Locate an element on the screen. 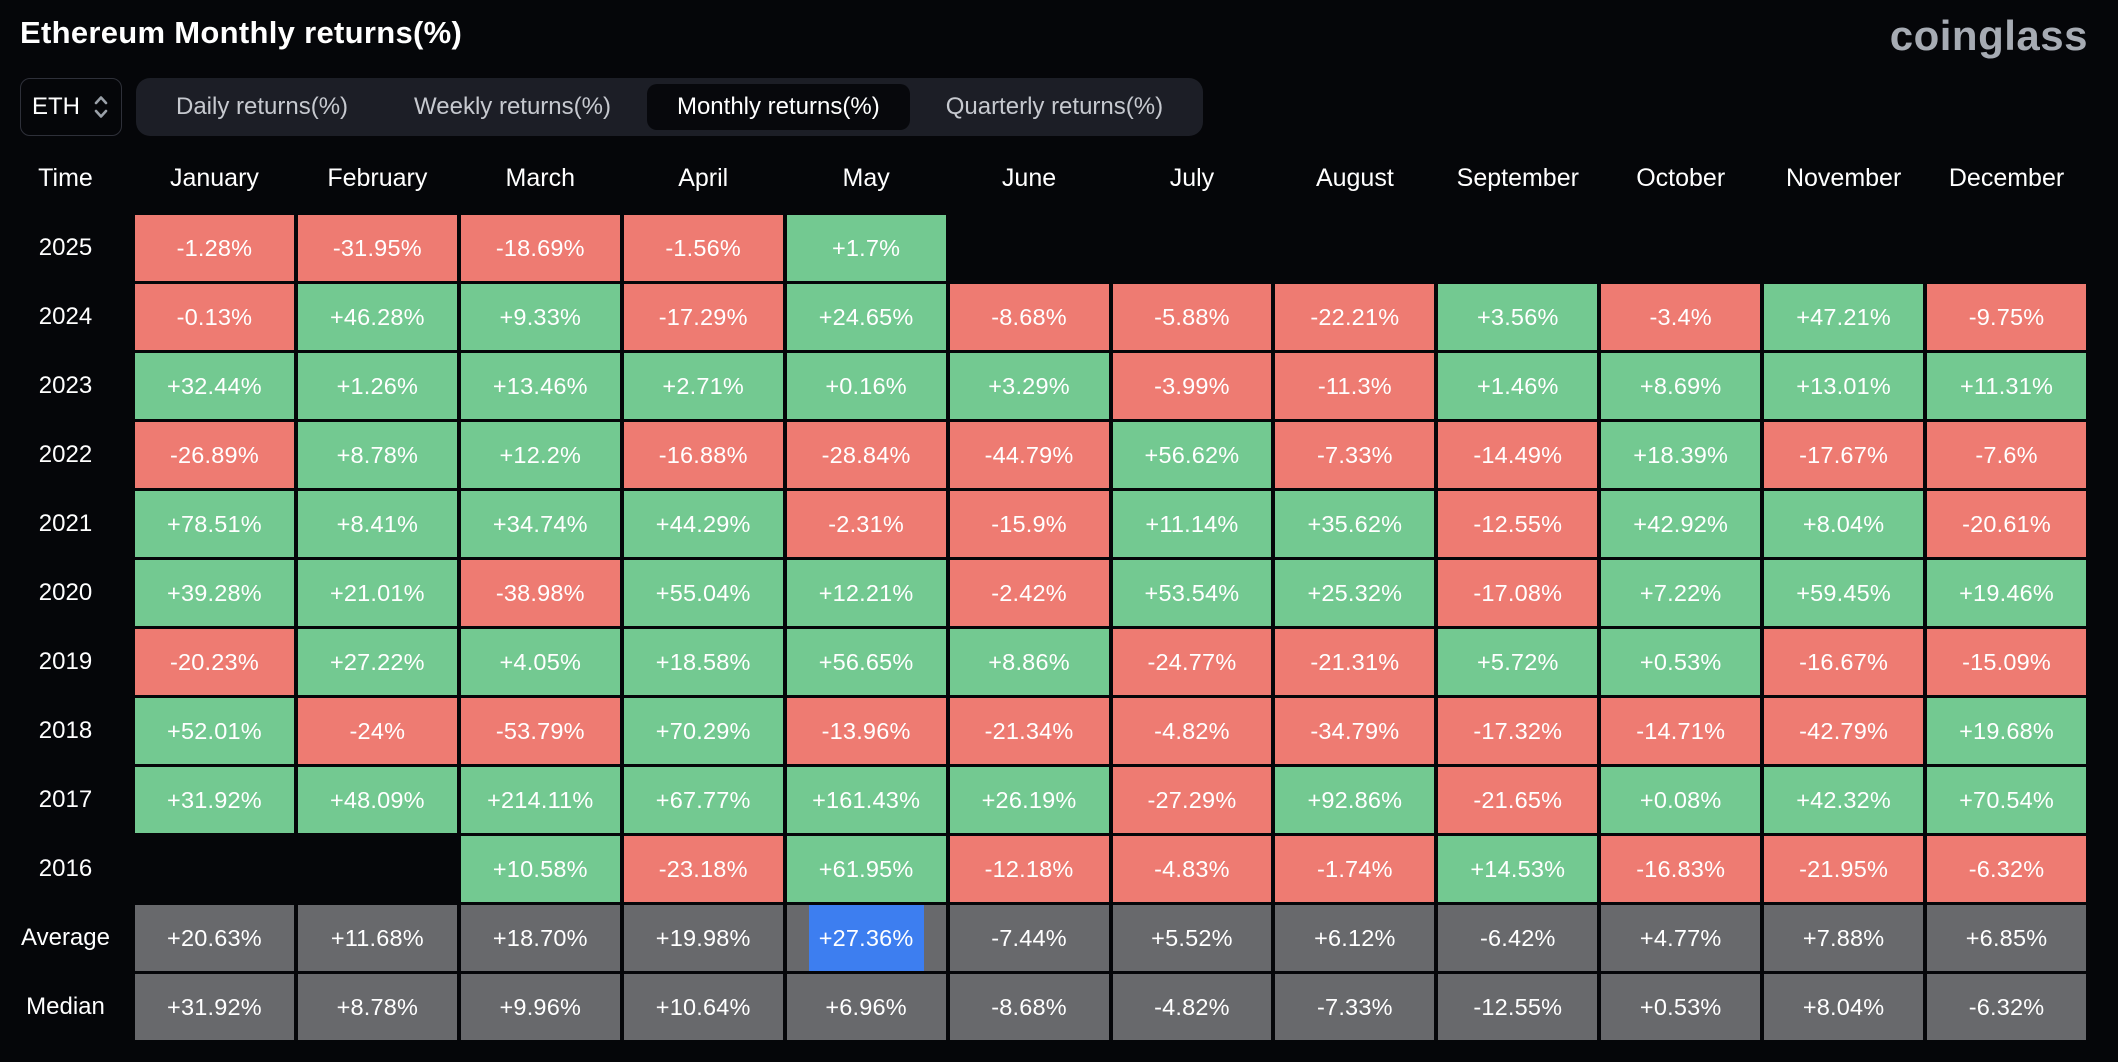  return-cell: +1.7% is located at coordinates (866, 248).